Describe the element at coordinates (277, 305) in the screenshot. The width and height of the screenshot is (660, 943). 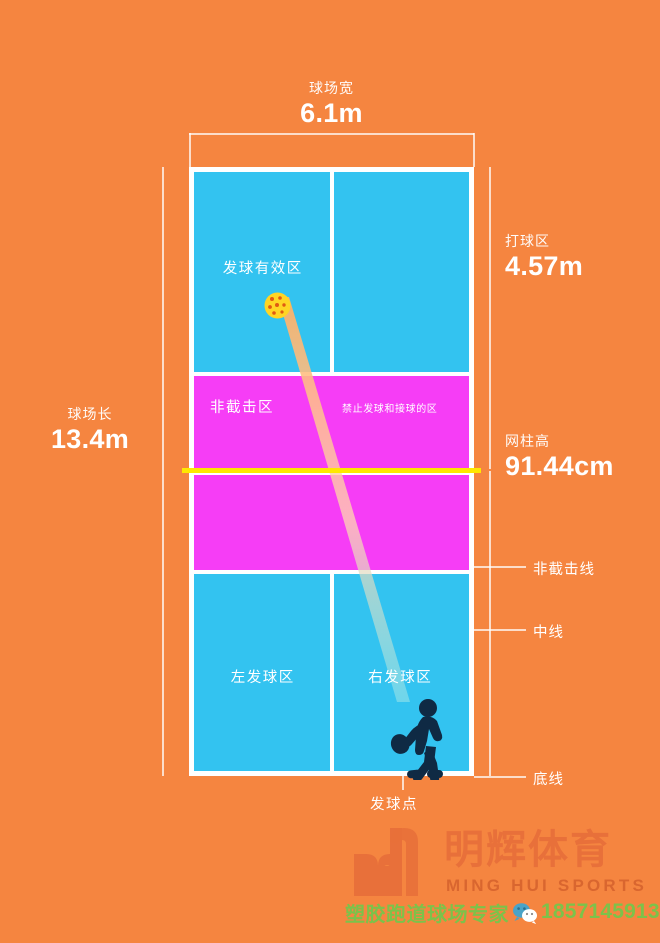
I see `pickleball-icon` at that location.